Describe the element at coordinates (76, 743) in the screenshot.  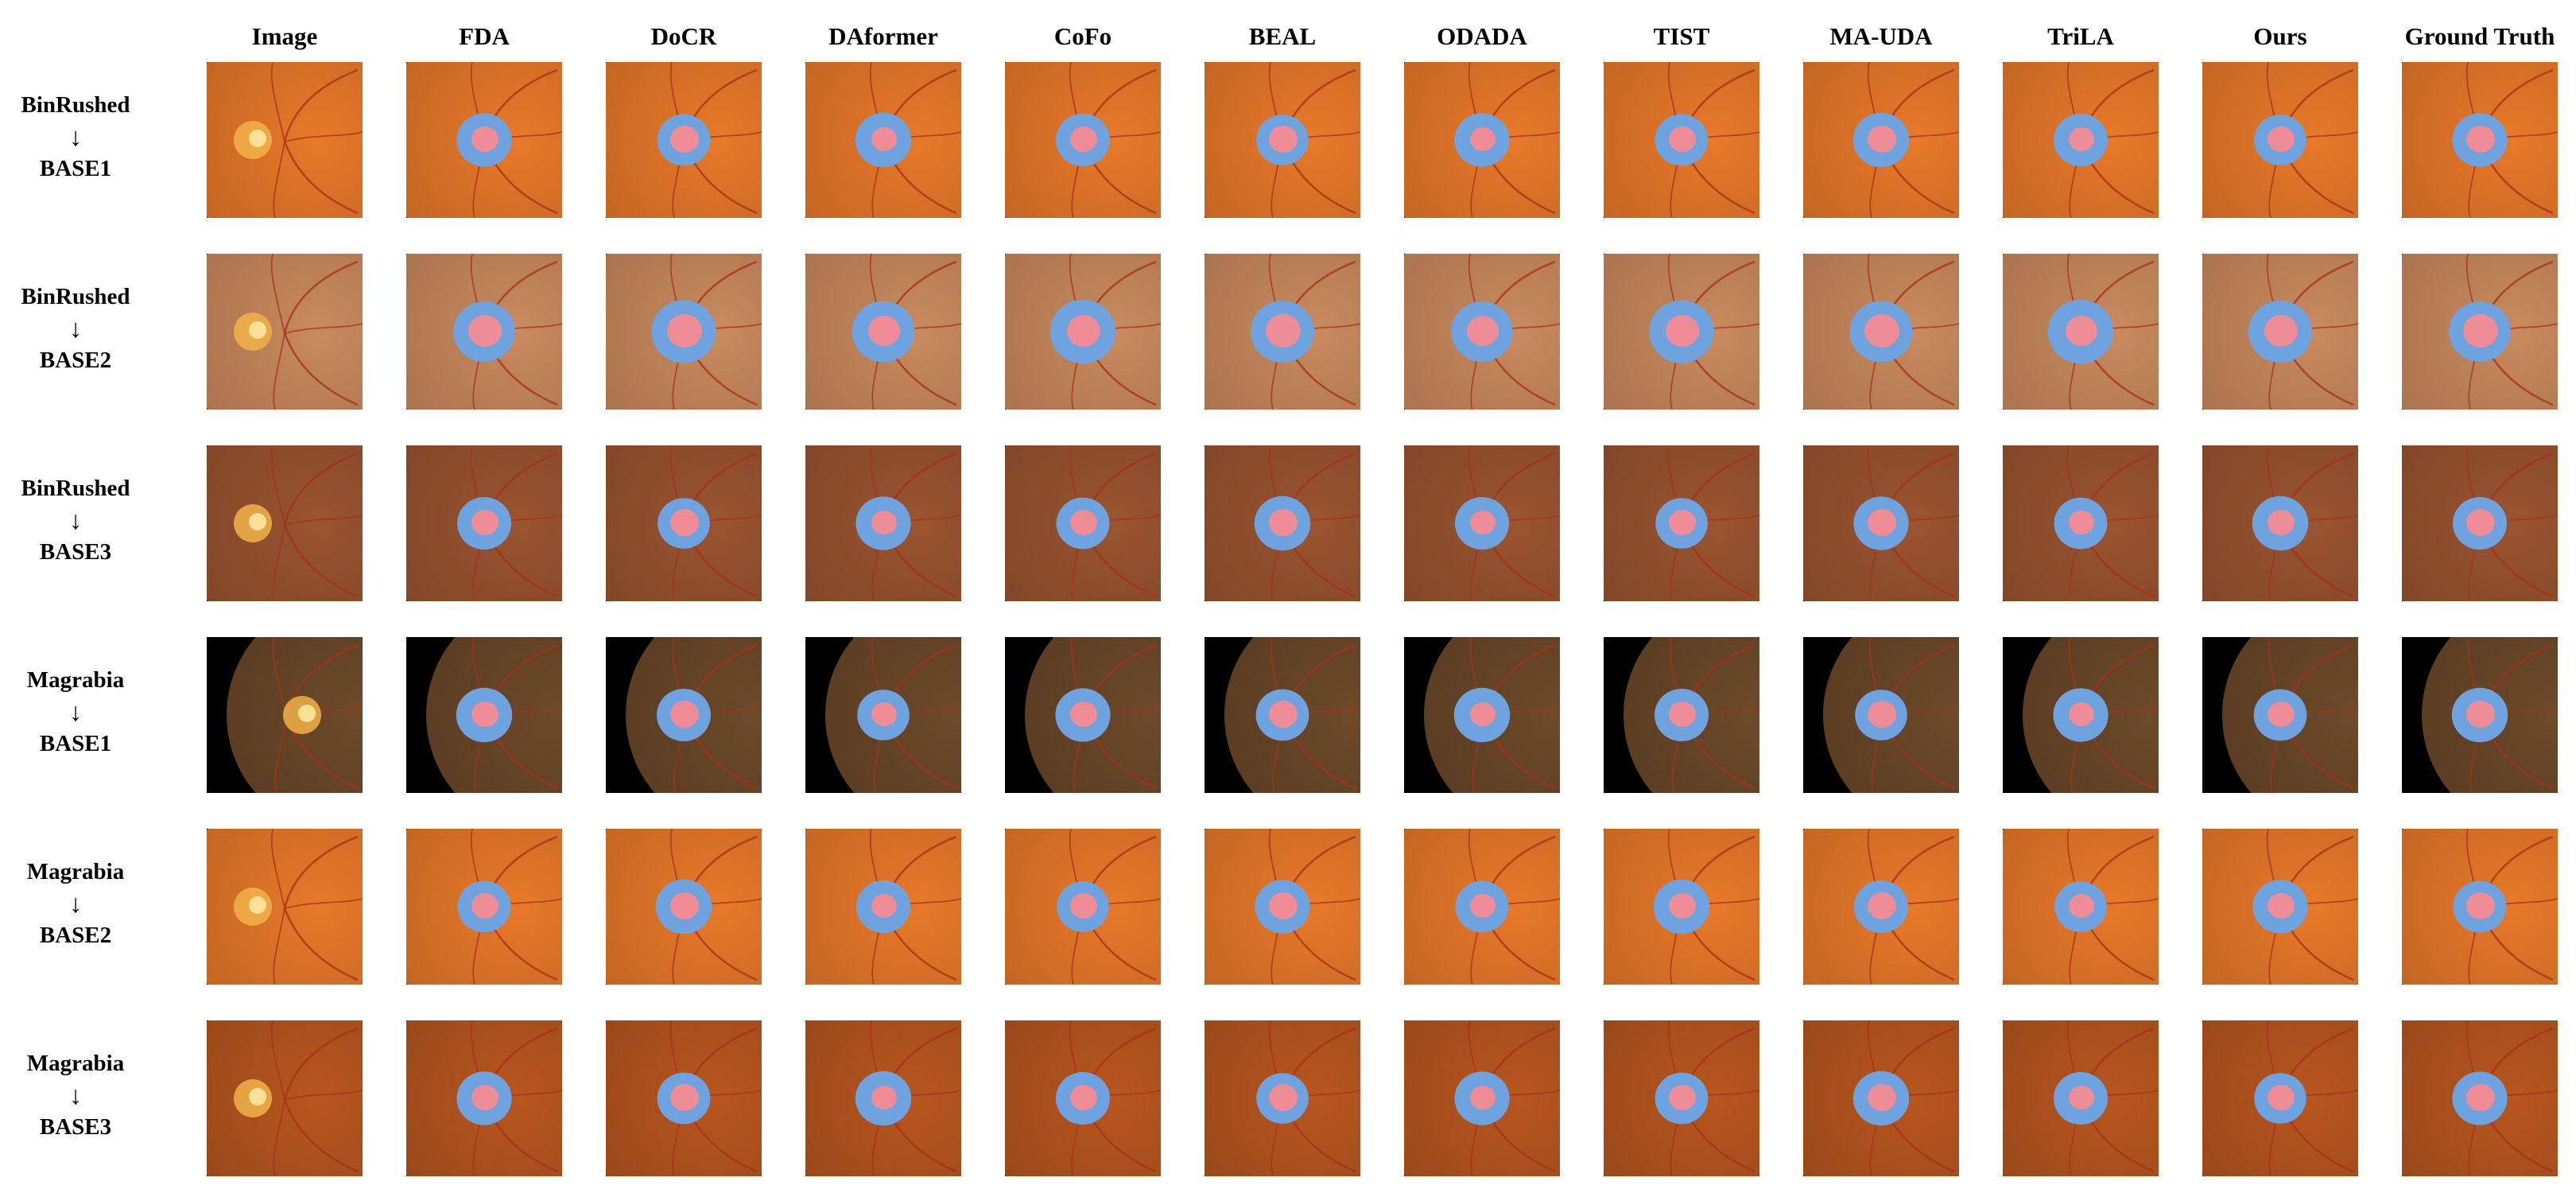
I see `row-target-domain: BASE1` at that location.